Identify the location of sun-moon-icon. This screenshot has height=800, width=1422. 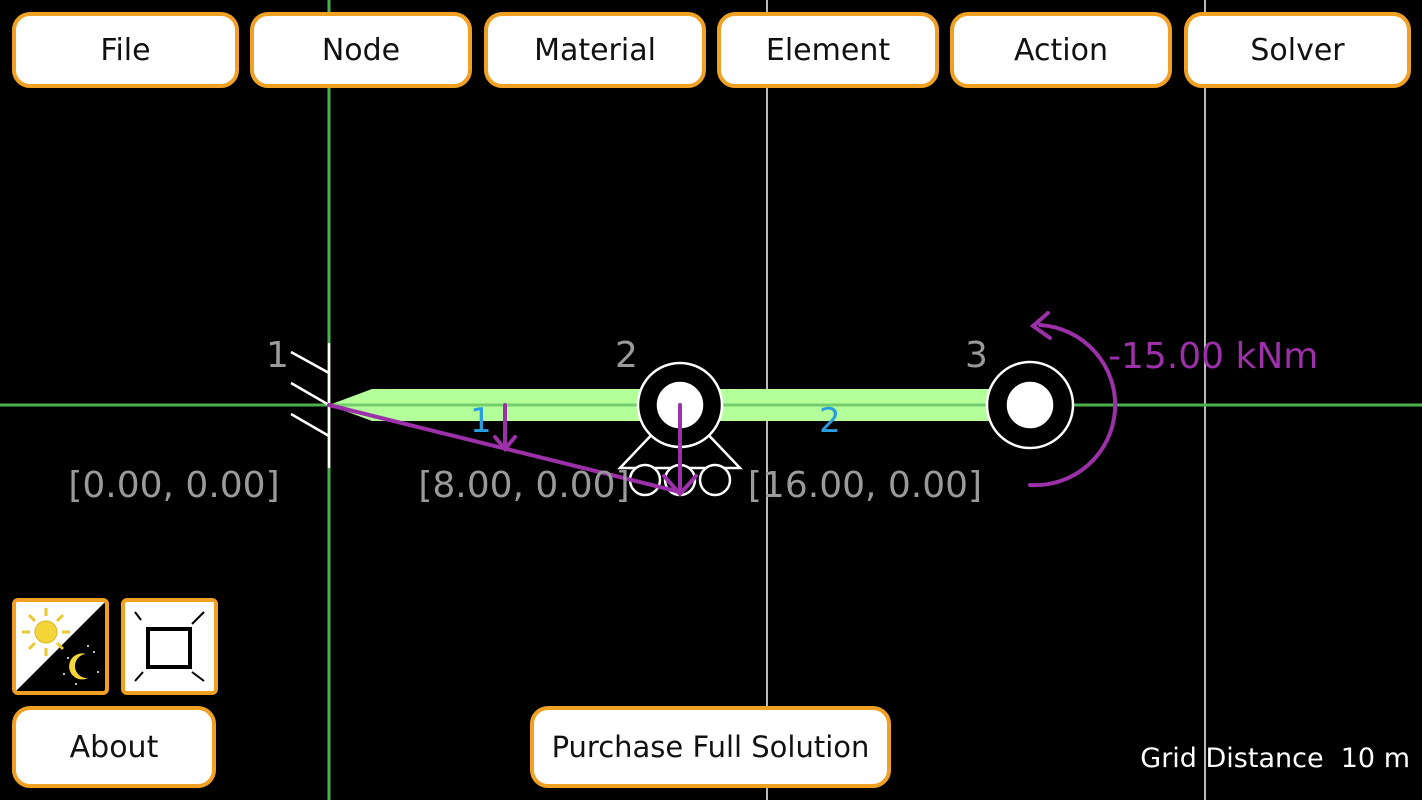
(60, 646).